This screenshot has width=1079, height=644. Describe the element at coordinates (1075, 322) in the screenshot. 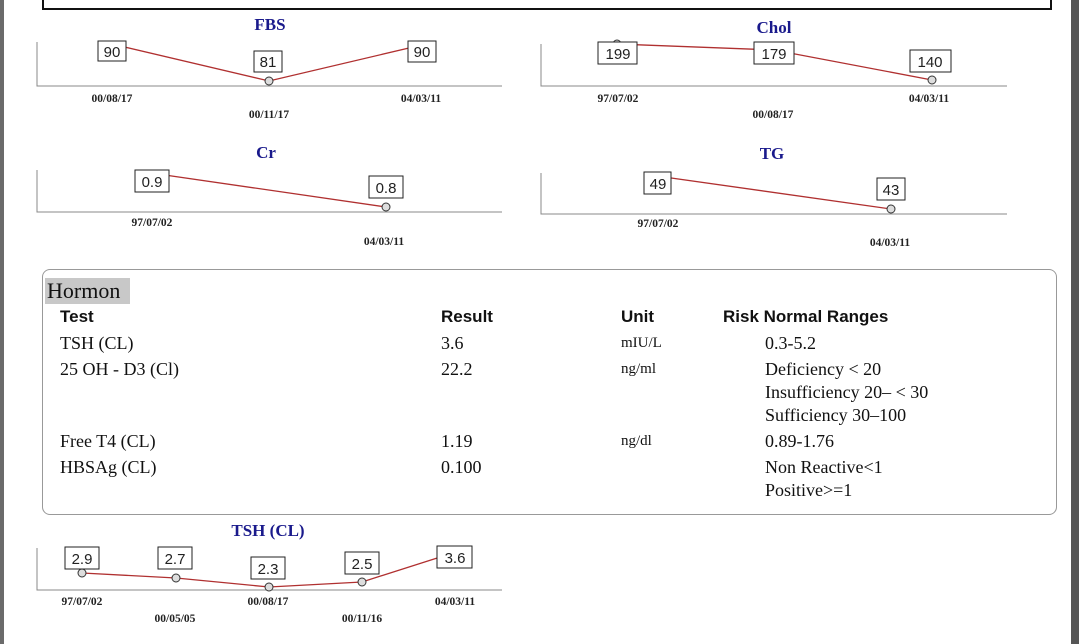

I see `window-edge` at that location.